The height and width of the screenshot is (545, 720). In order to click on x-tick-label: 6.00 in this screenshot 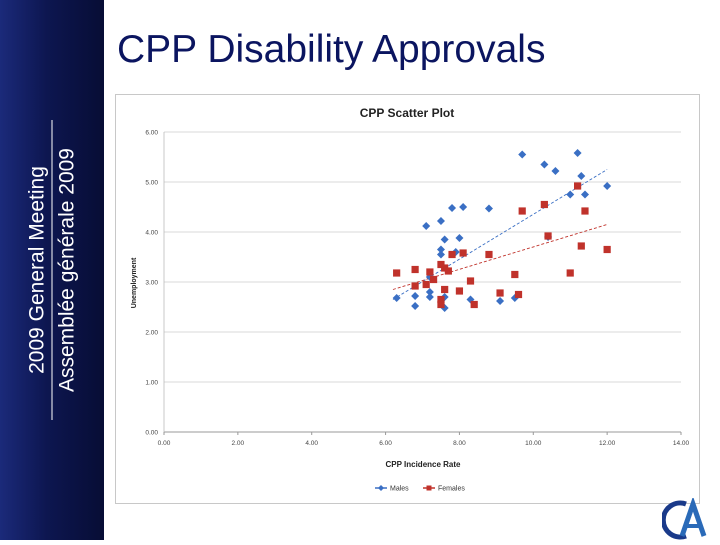, I will do `click(385, 443)`.